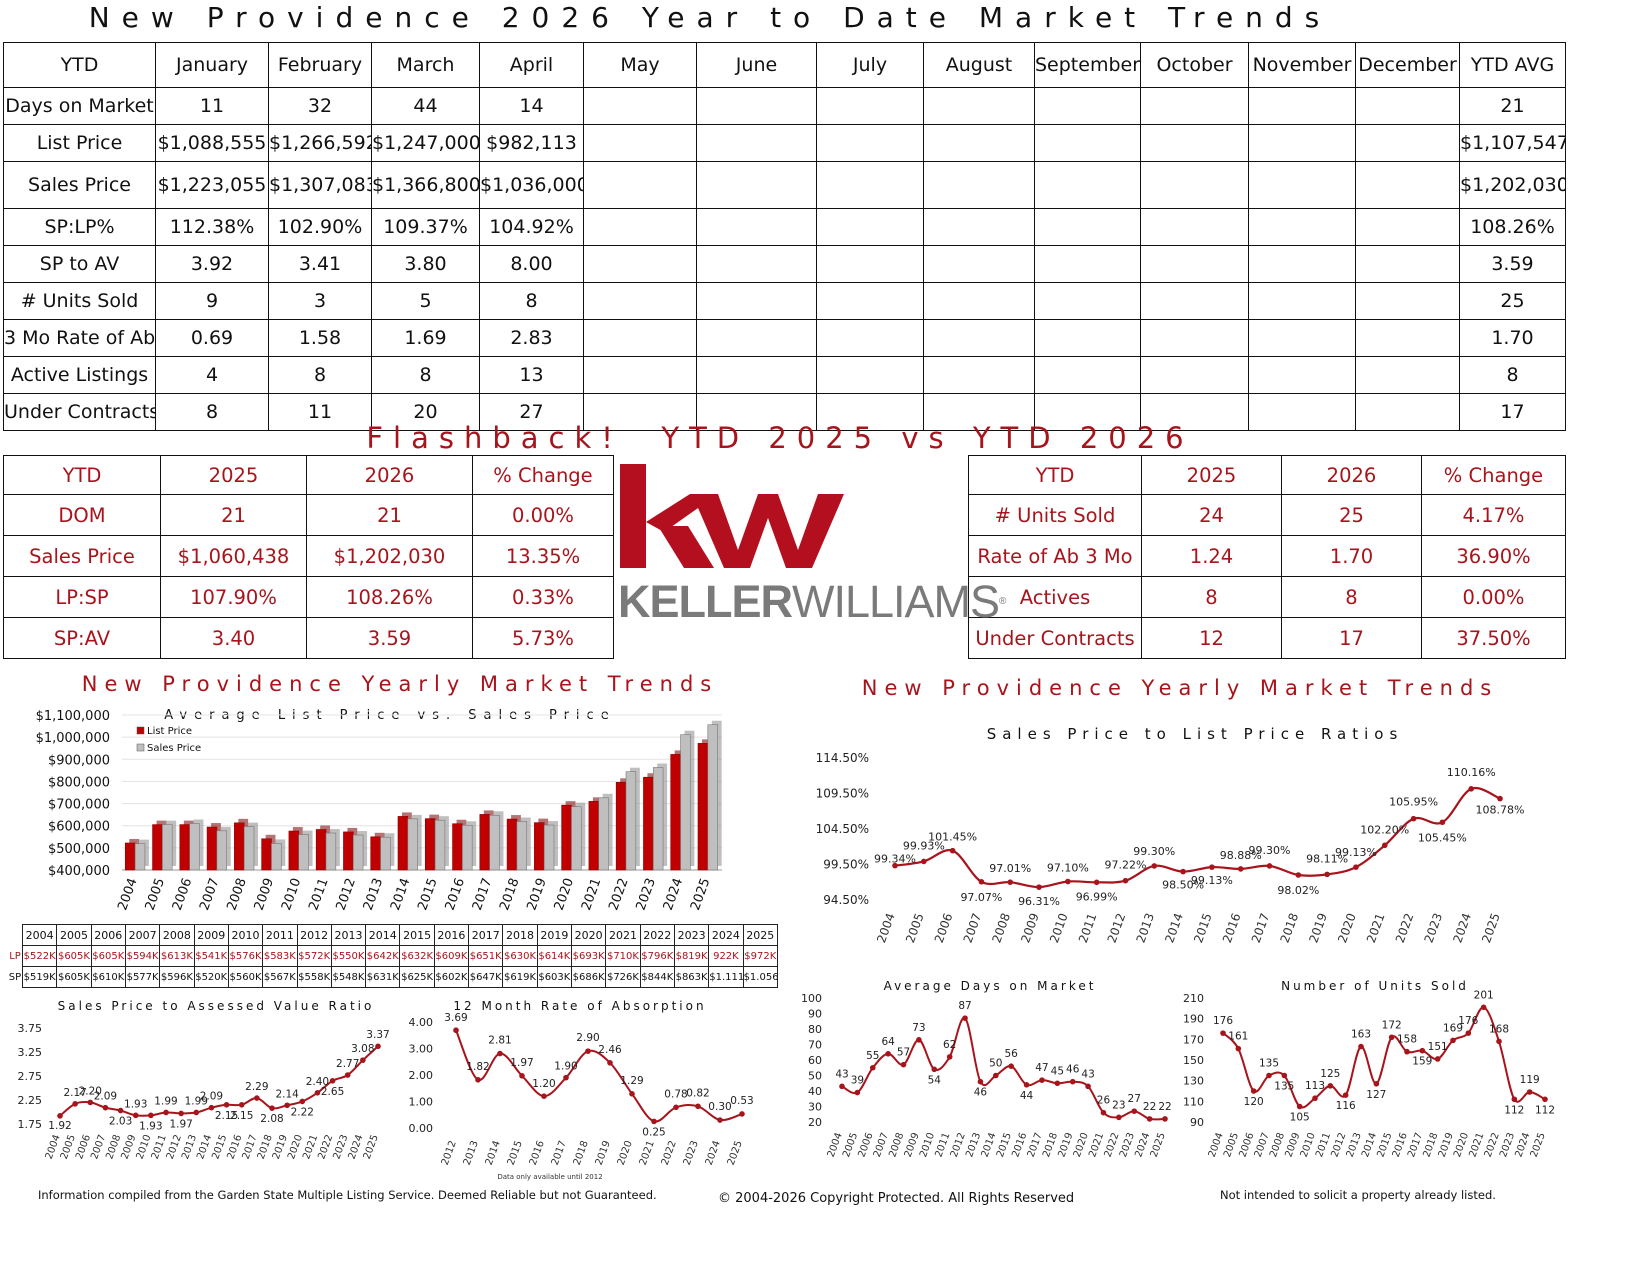  I want to click on sp-cell: $647K, so click(486, 977).